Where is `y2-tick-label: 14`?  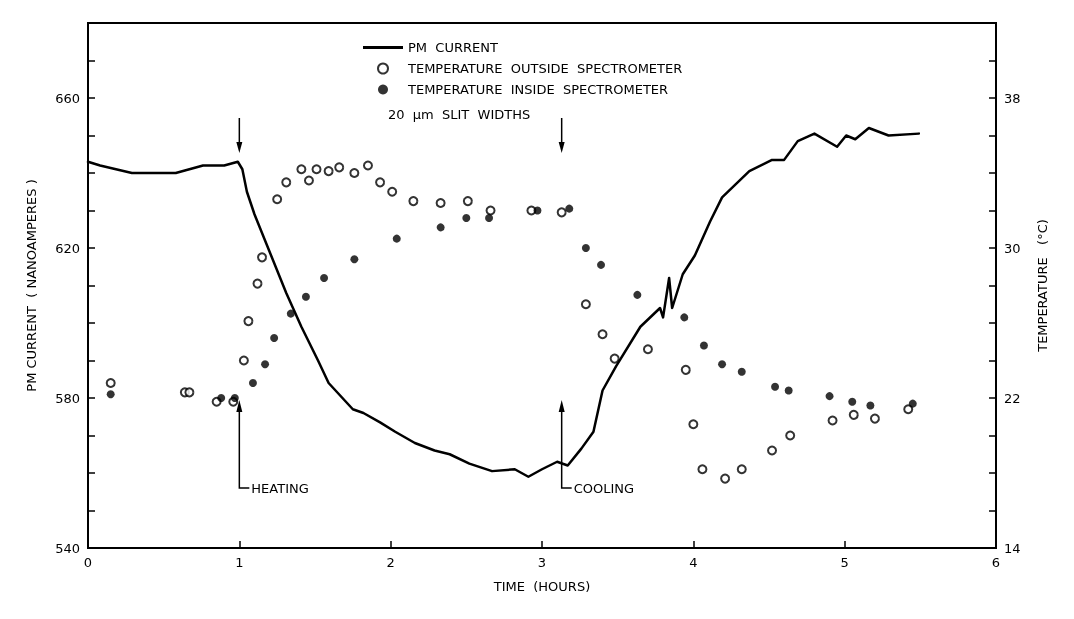
y2-tick-label: 14 is located at coordinates (1012, 548).